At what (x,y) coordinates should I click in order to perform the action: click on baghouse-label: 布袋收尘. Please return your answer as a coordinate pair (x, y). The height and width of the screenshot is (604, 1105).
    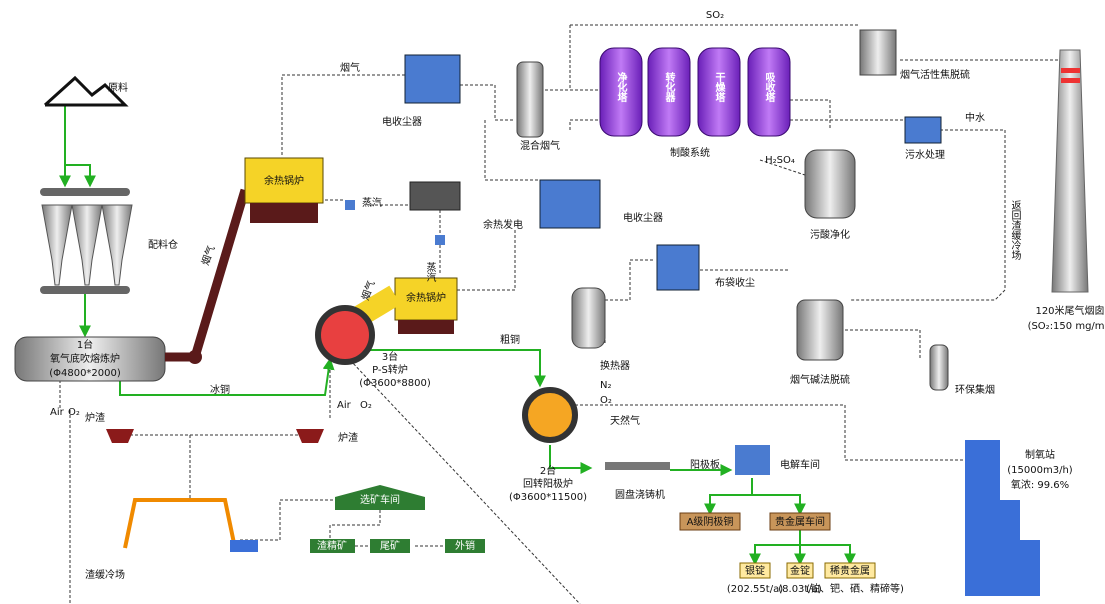
    Looking at the image, I should click on (735, 282).